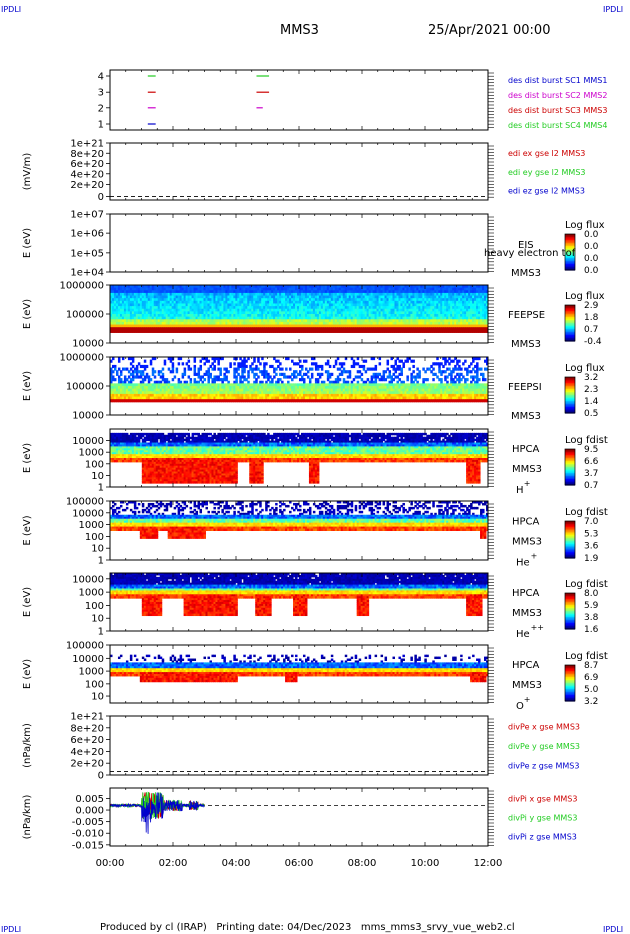  What do you see at coordinates (591, 306) in the screenshot?
I see `colorbar-tick-label: 2.9` at bounding box center [591, 306].